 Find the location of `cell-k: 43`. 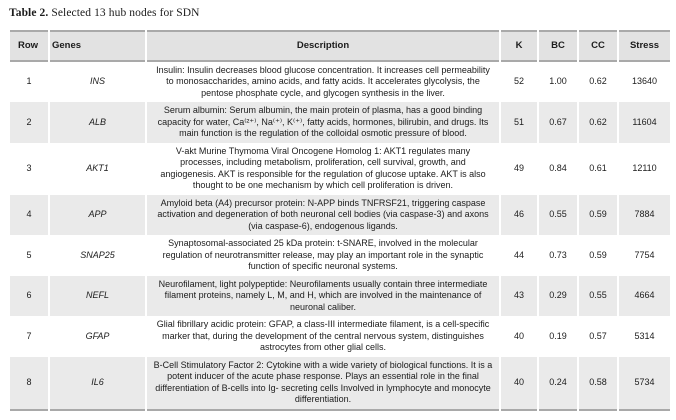

cell-k: 43 is located at coordinates (519, 295).